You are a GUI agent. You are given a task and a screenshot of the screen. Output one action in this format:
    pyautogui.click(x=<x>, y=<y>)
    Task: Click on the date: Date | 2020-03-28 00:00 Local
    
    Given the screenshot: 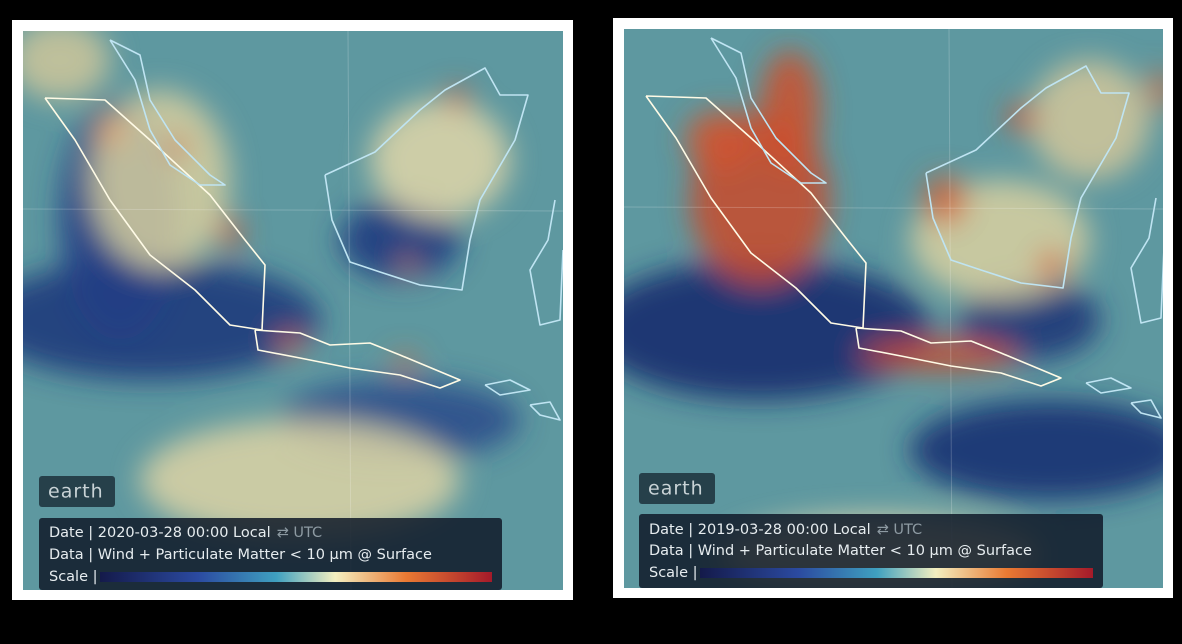 What is the action you would take?
    pyautogui.click(x=160, y=533)
    